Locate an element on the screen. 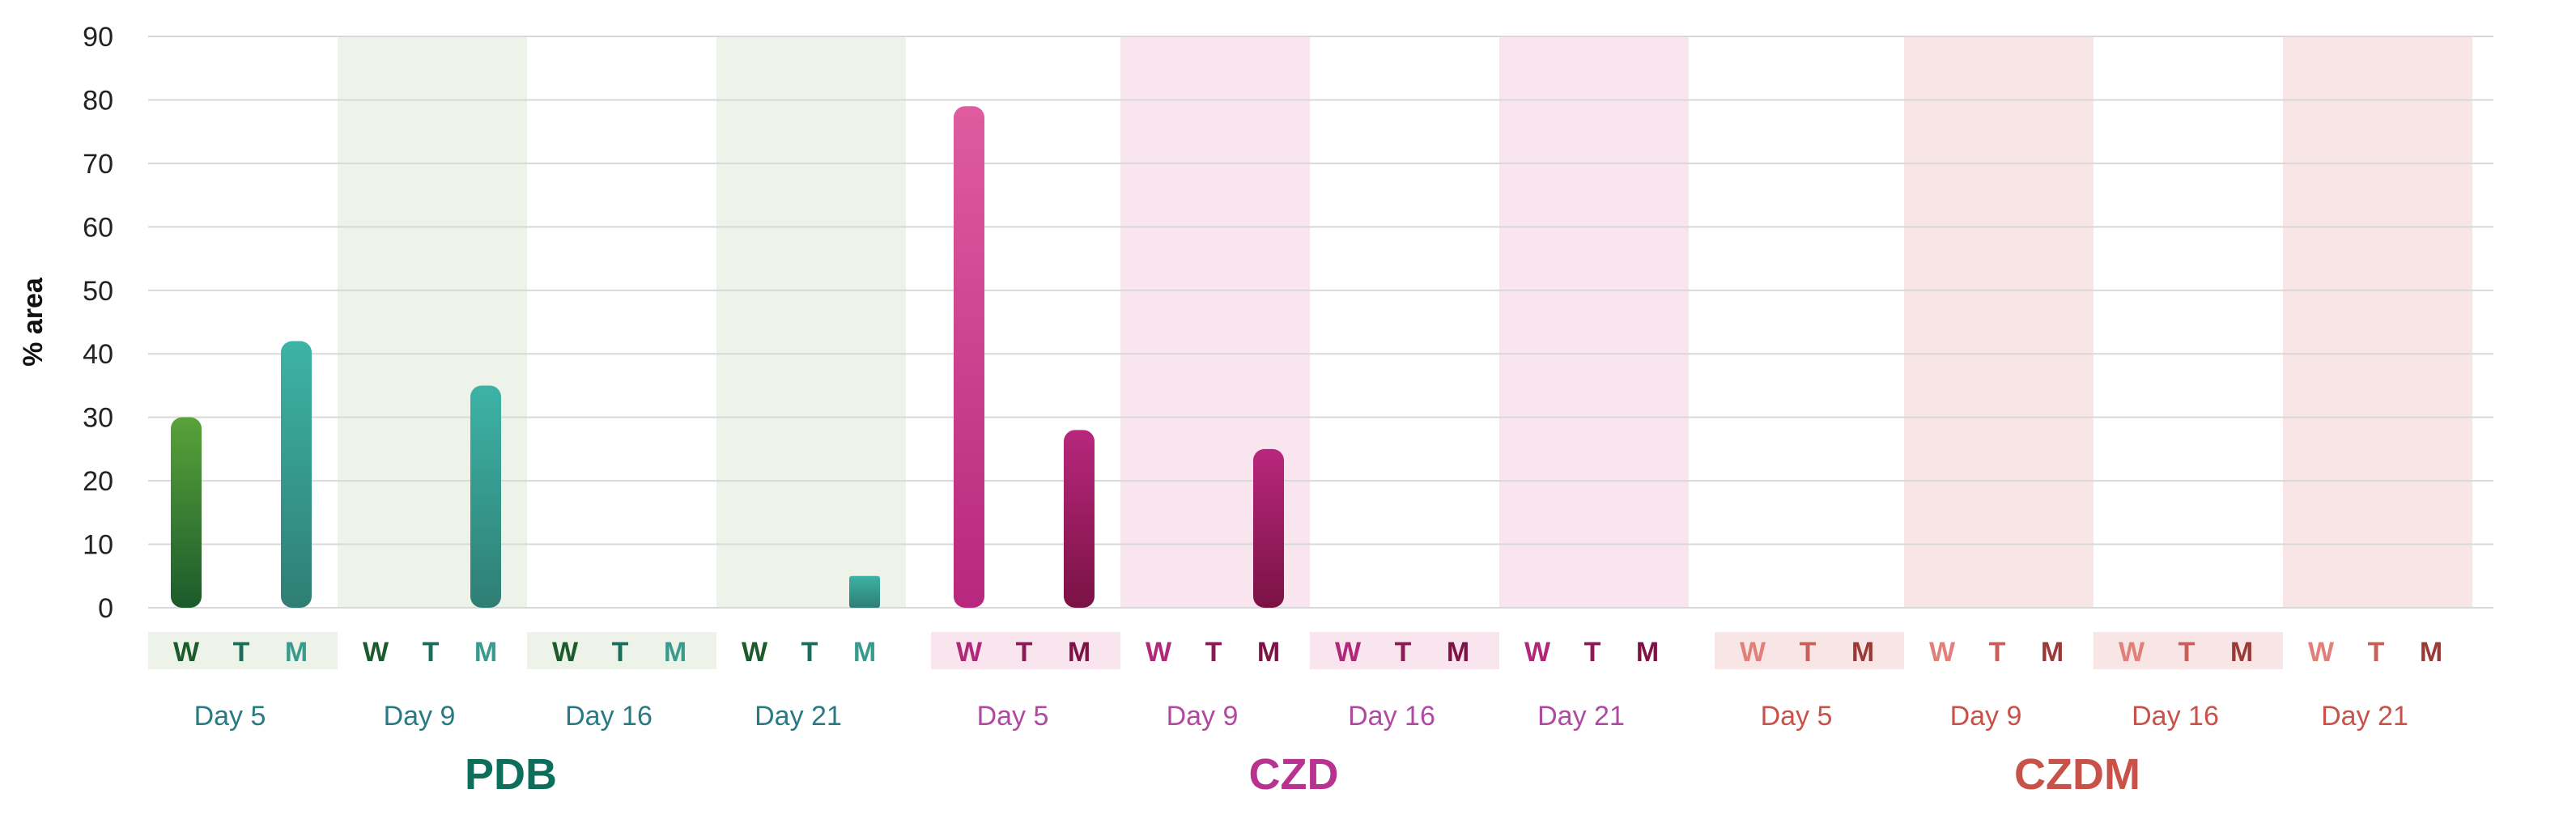  sub-label-czd-day-9-m: M is located at coordinates (1268, 652).